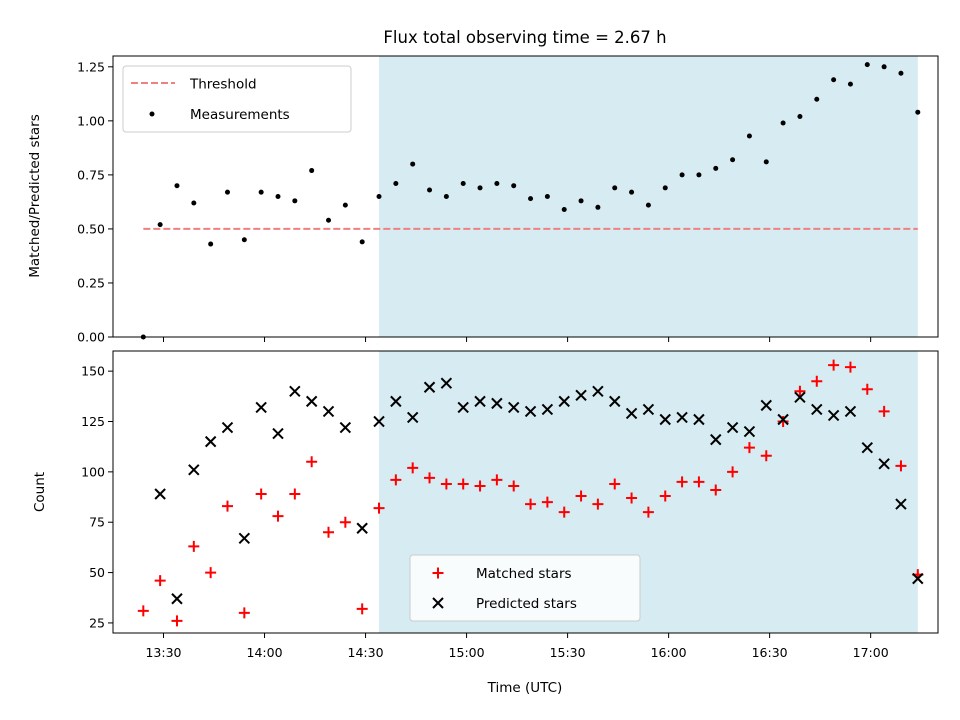  I want to click on bottom-y-tick-label: 75, so click(97, 522).